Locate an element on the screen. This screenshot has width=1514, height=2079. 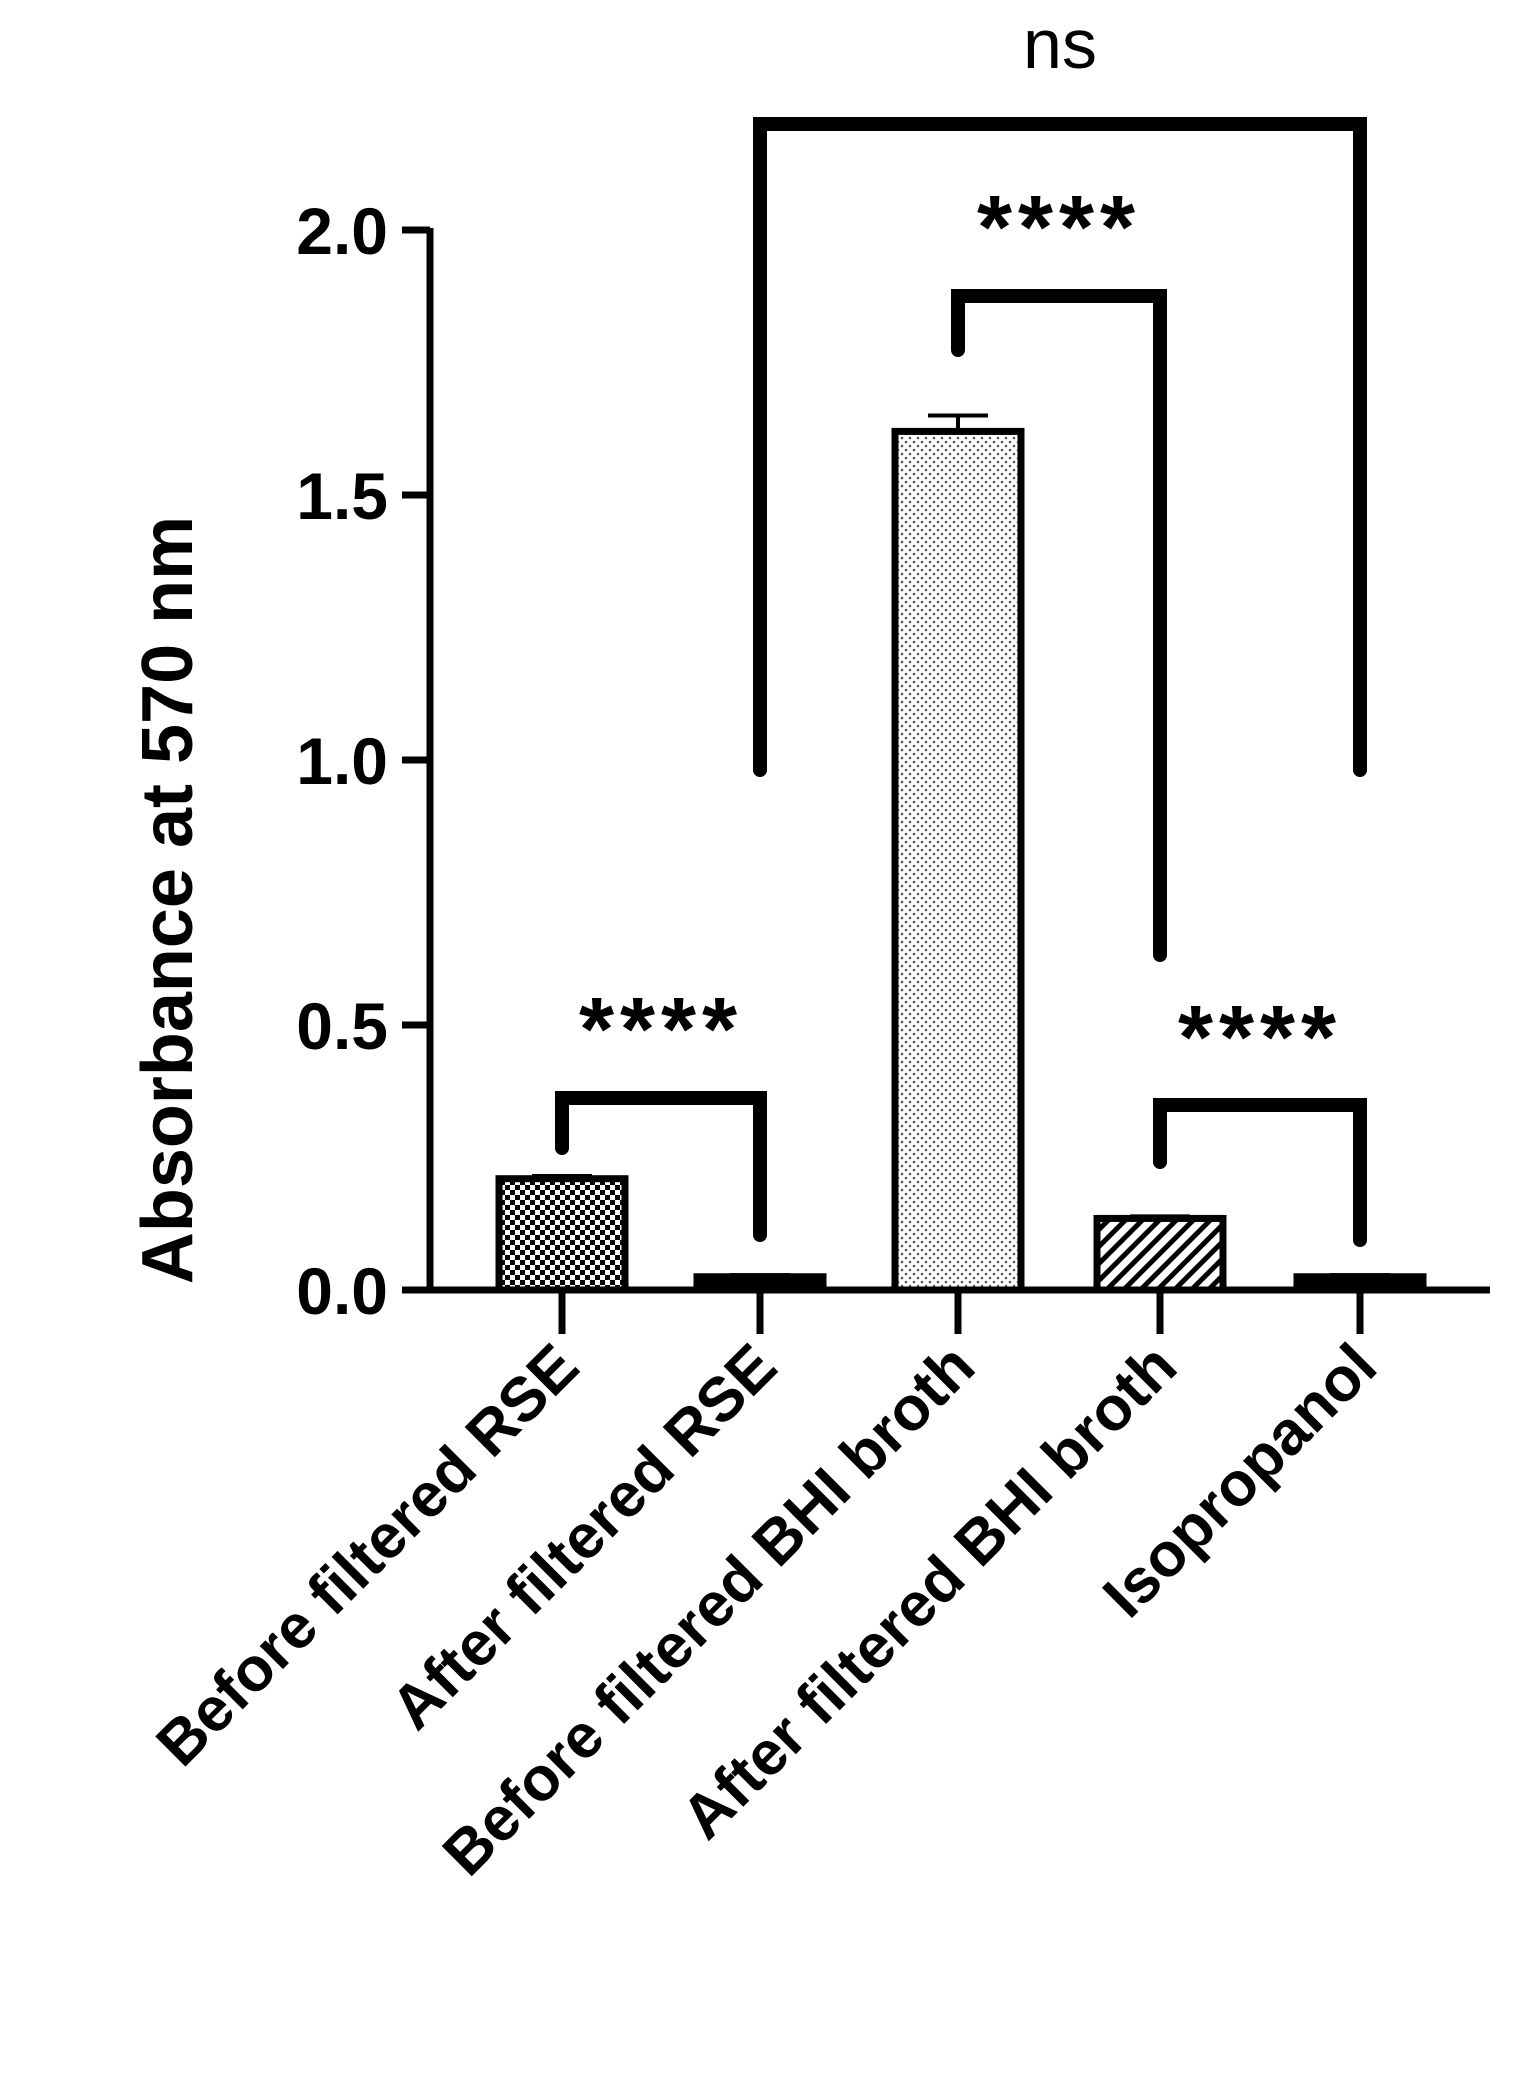
y-axis-title: Absorbance at 570 nm is located at coordinates (168, 900).